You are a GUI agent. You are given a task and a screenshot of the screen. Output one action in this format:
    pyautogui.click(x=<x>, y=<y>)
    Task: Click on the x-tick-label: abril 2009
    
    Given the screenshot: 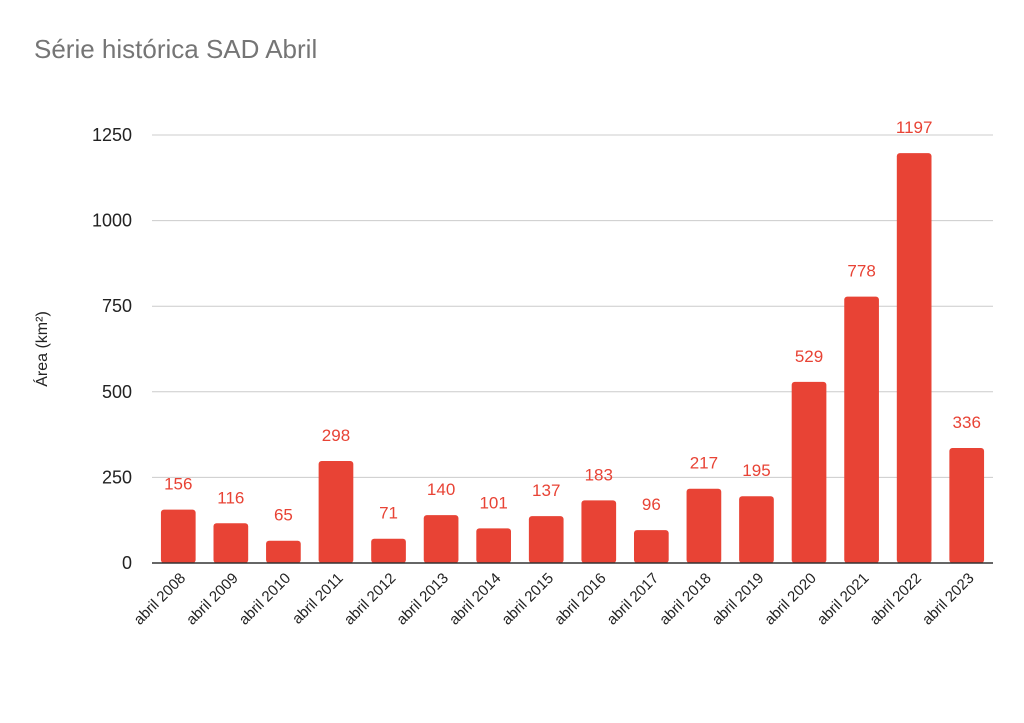 What is the action you would take?
    pyautogui.click(x=212, y=599)
    